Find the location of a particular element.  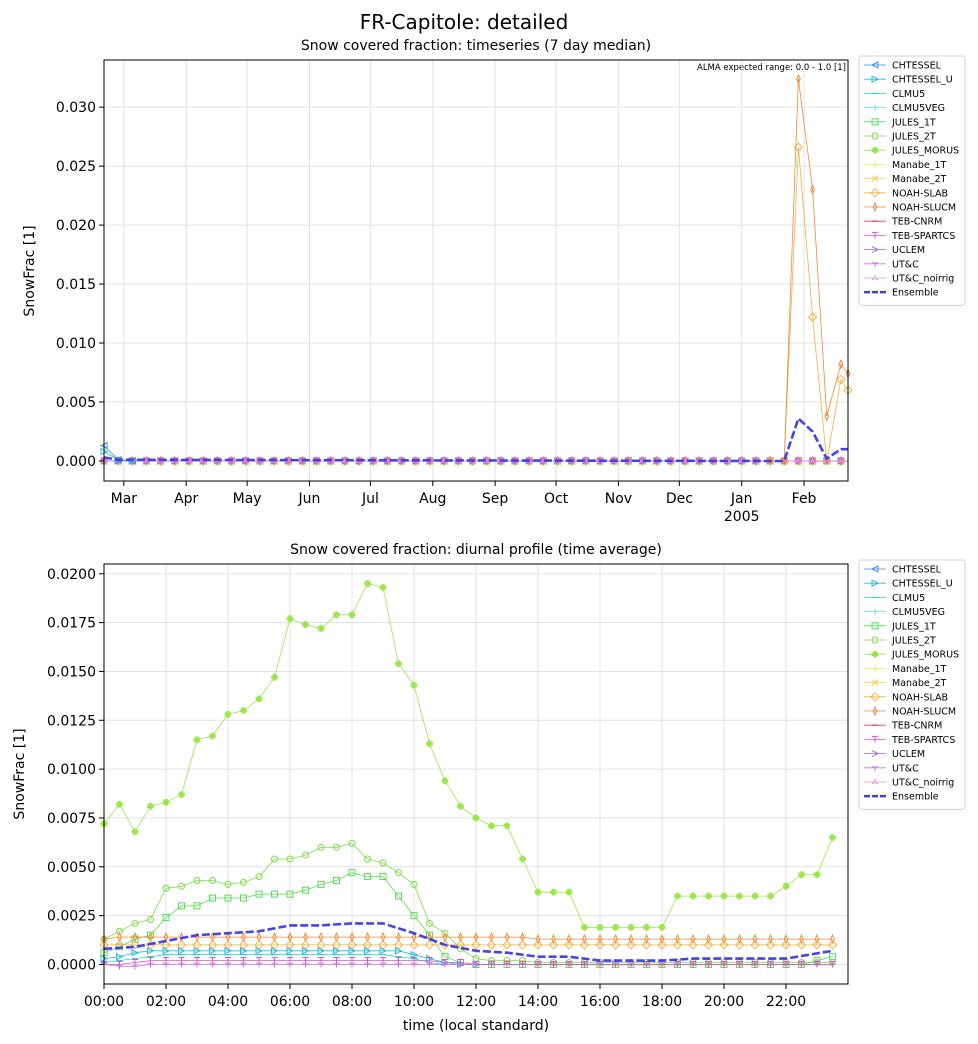

series-line is located at coordinates (289, 957).